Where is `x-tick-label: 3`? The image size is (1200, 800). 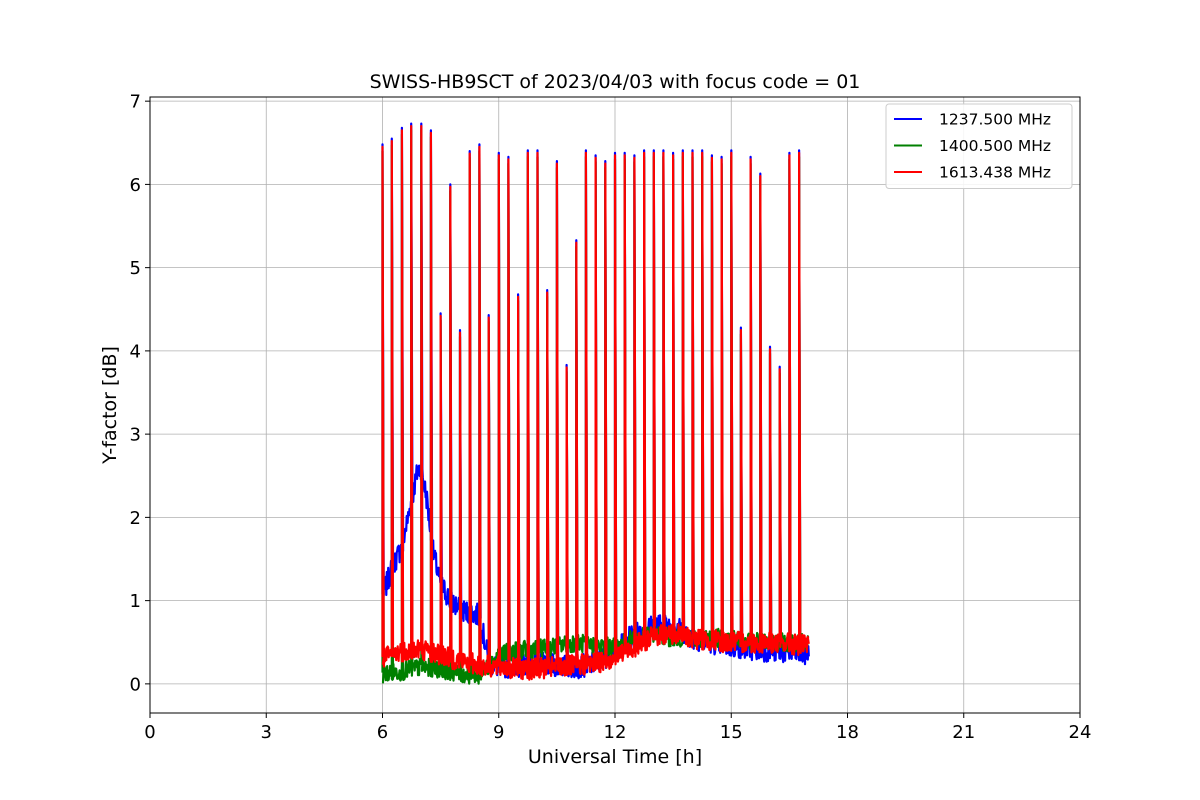
x-tick-label: 3 is located at coordinates (266, 732).